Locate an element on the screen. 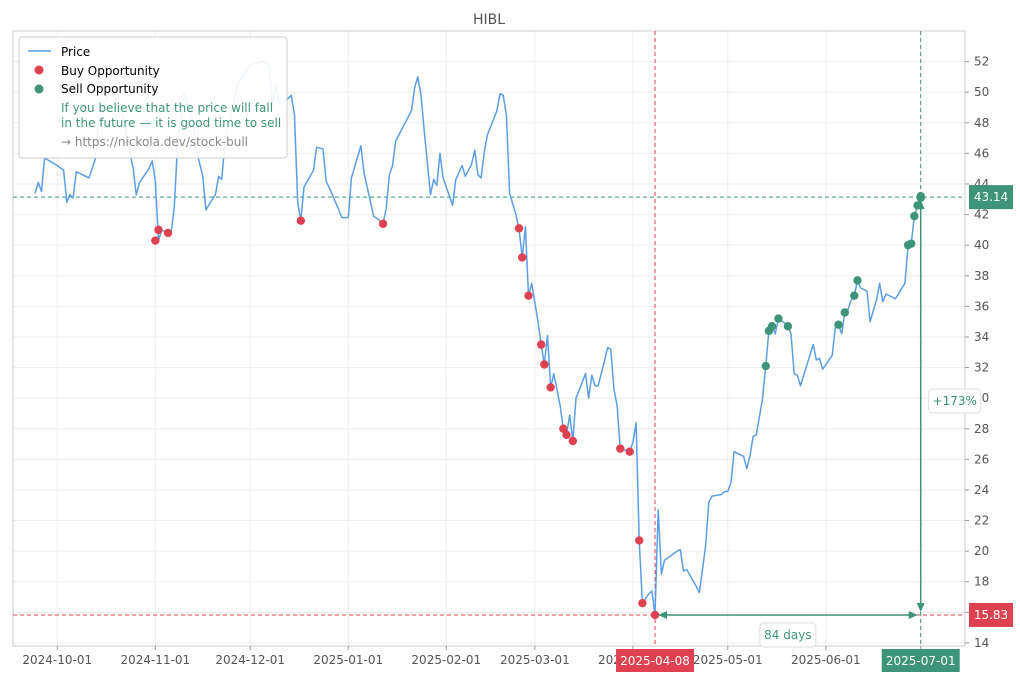 This screenshot has width=1020, height=684. y-tick-label: 34 is located at coordinates (981, 337).